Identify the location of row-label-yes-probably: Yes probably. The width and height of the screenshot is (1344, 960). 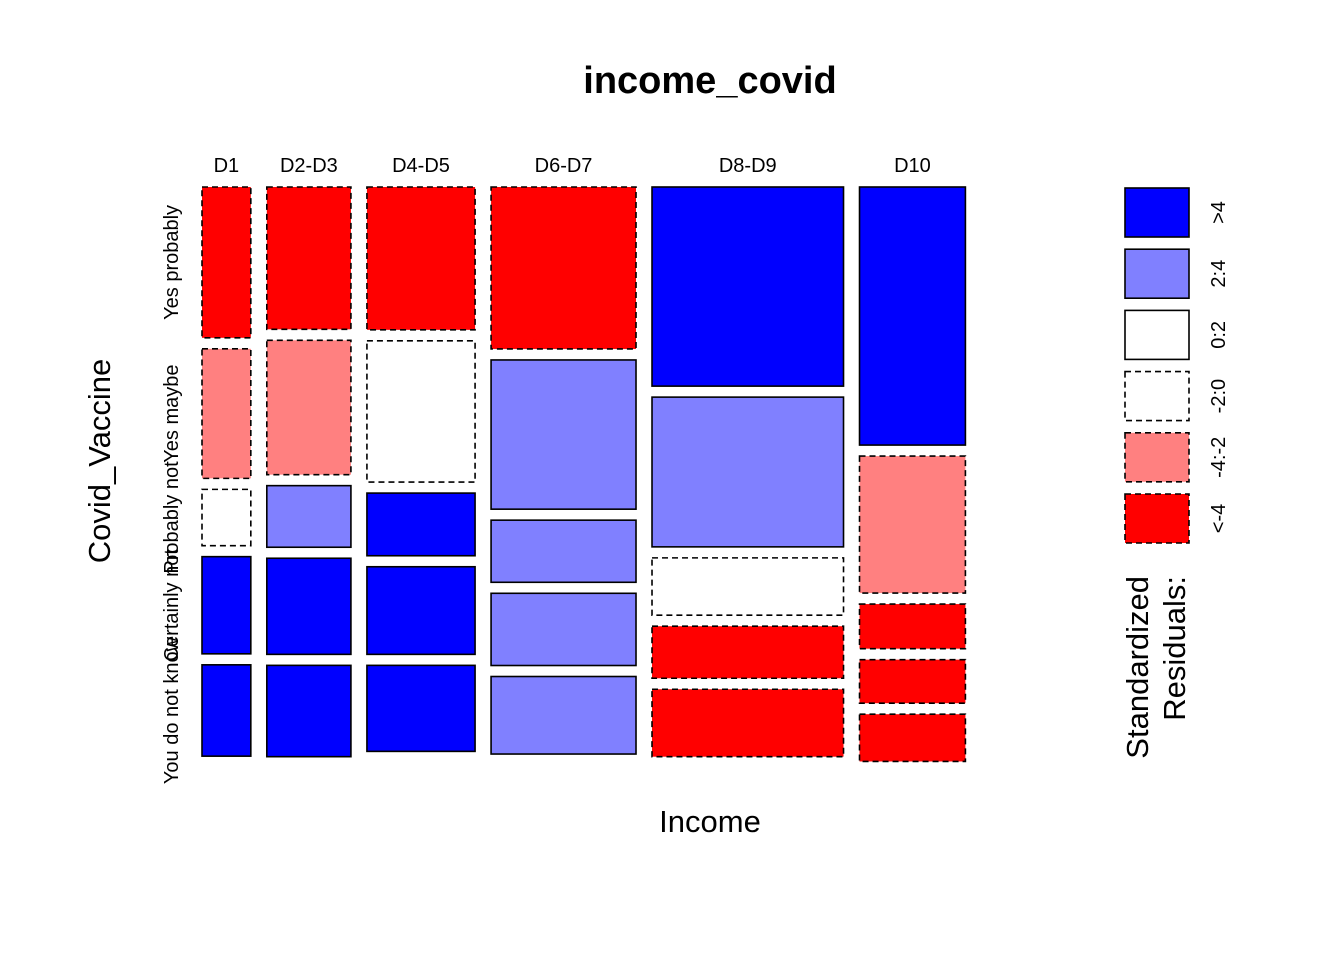
(172, 262).